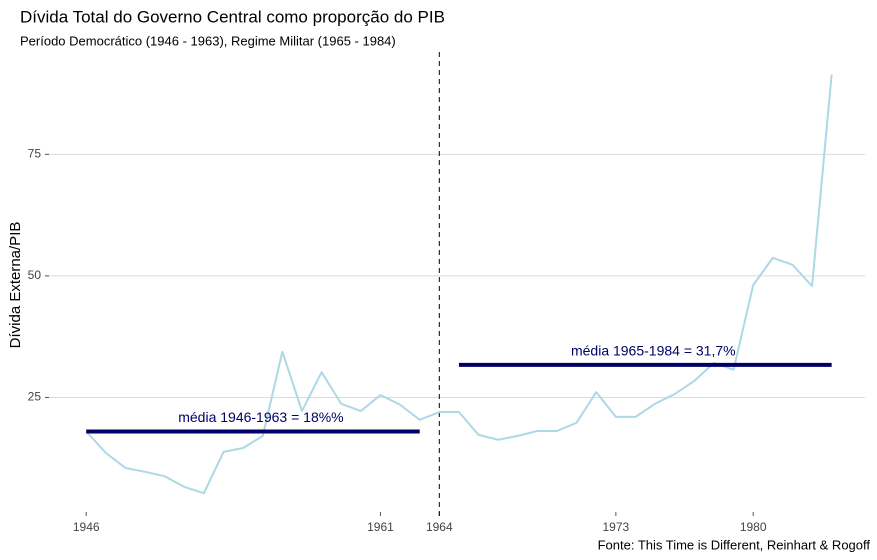  Describe the element at coordinates (439, 527) in the screenshot. I see `x-tick-label: 1964` at that location.